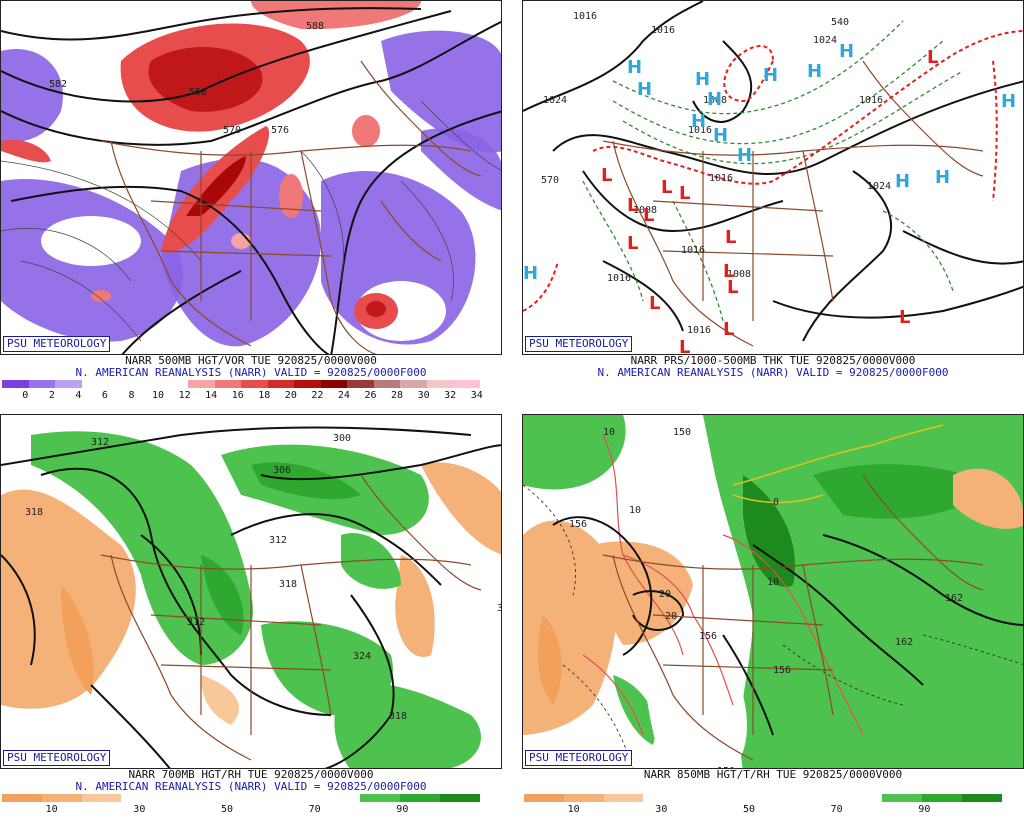 Image resolution: width=1024 pixels, height=819 pixels. Describe the element at coordinates (499, 608) in the screenshot. I see `contour-label: 3` at that location.